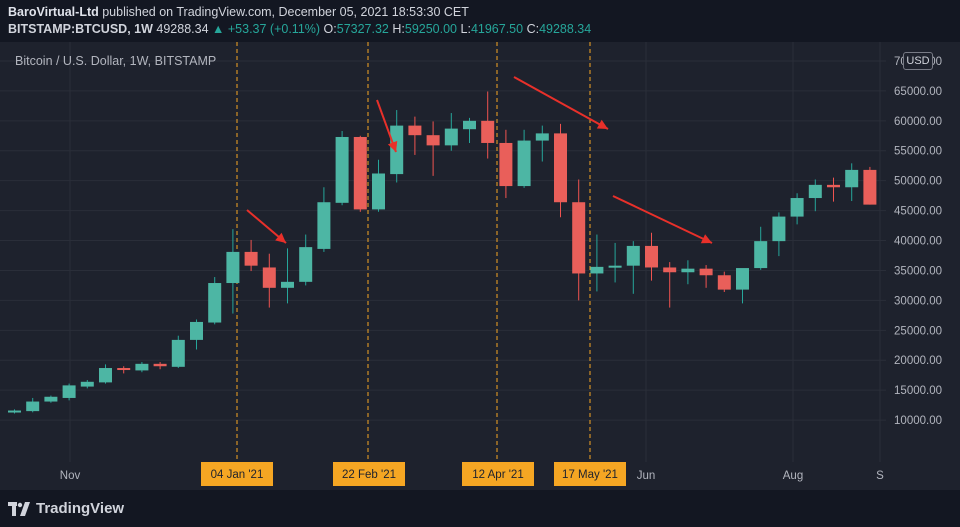  I want to click on date-tag-label: 04 Jan '21, so click(237, 475).